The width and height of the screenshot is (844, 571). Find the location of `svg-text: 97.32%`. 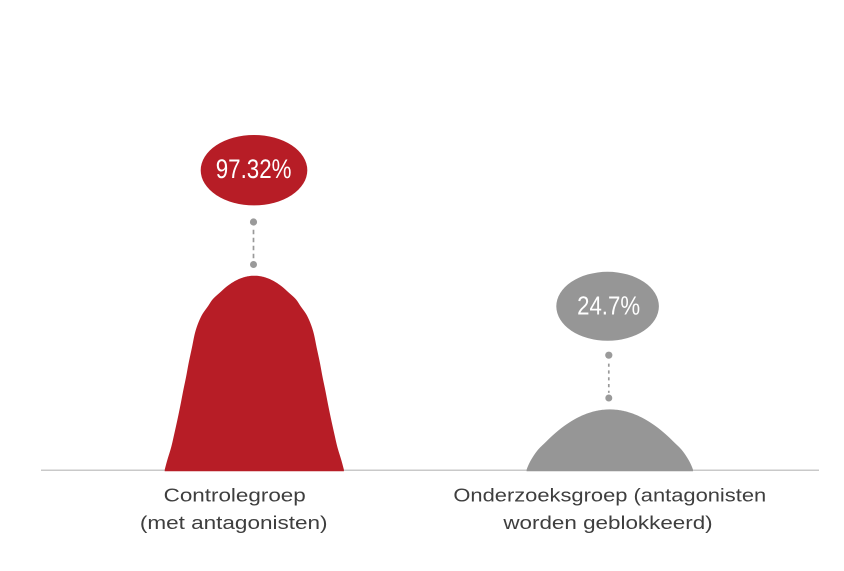

svg-text: 97.32% is located at coordinates (254, 169).